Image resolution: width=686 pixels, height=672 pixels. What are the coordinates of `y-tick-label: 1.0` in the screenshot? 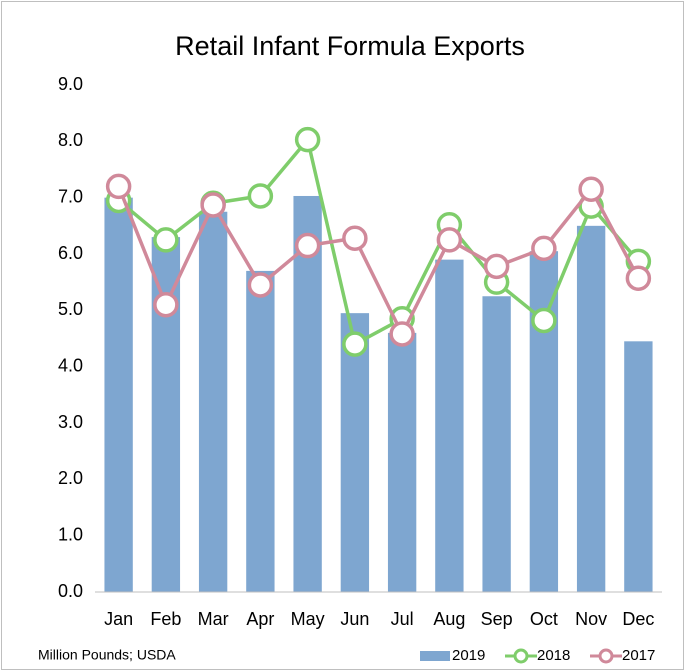 It's located at (70, 534).